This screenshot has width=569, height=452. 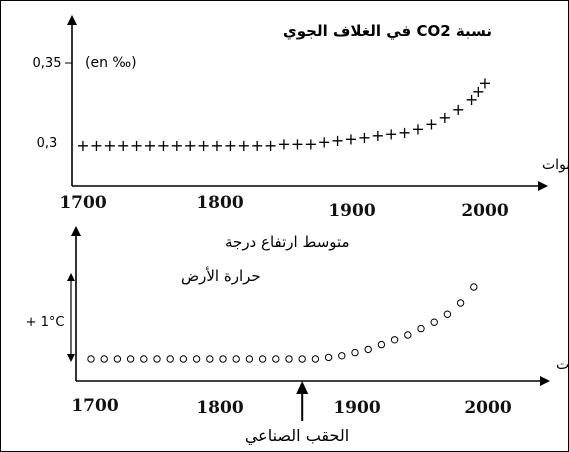 I want to click on co2-point-1760: +, so click(x=163, y=145).